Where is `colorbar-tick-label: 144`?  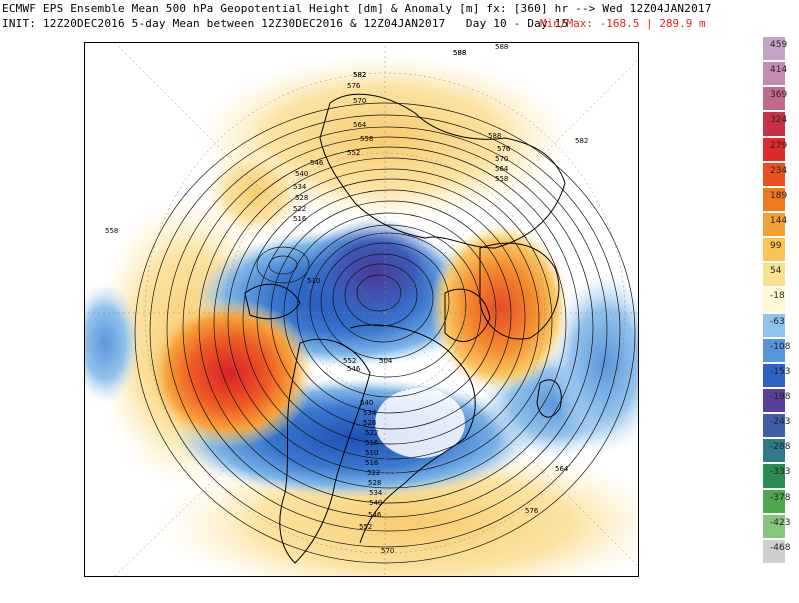
colorbar-tick-label: 144 is located at coordinates (779, 221).